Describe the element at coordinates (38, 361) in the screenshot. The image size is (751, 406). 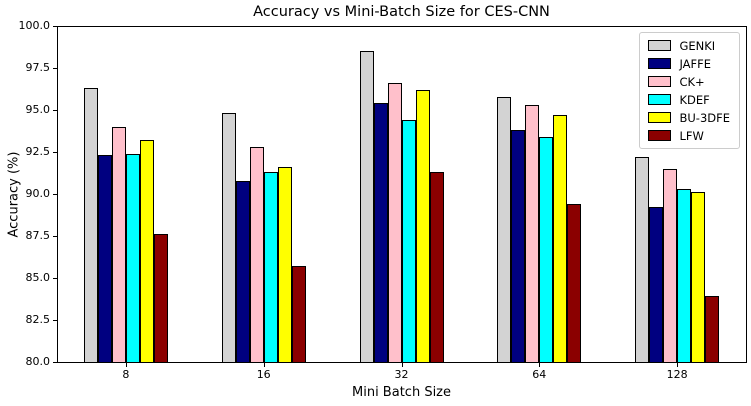
I see `y-tick-label-80: 80.0` at that location.